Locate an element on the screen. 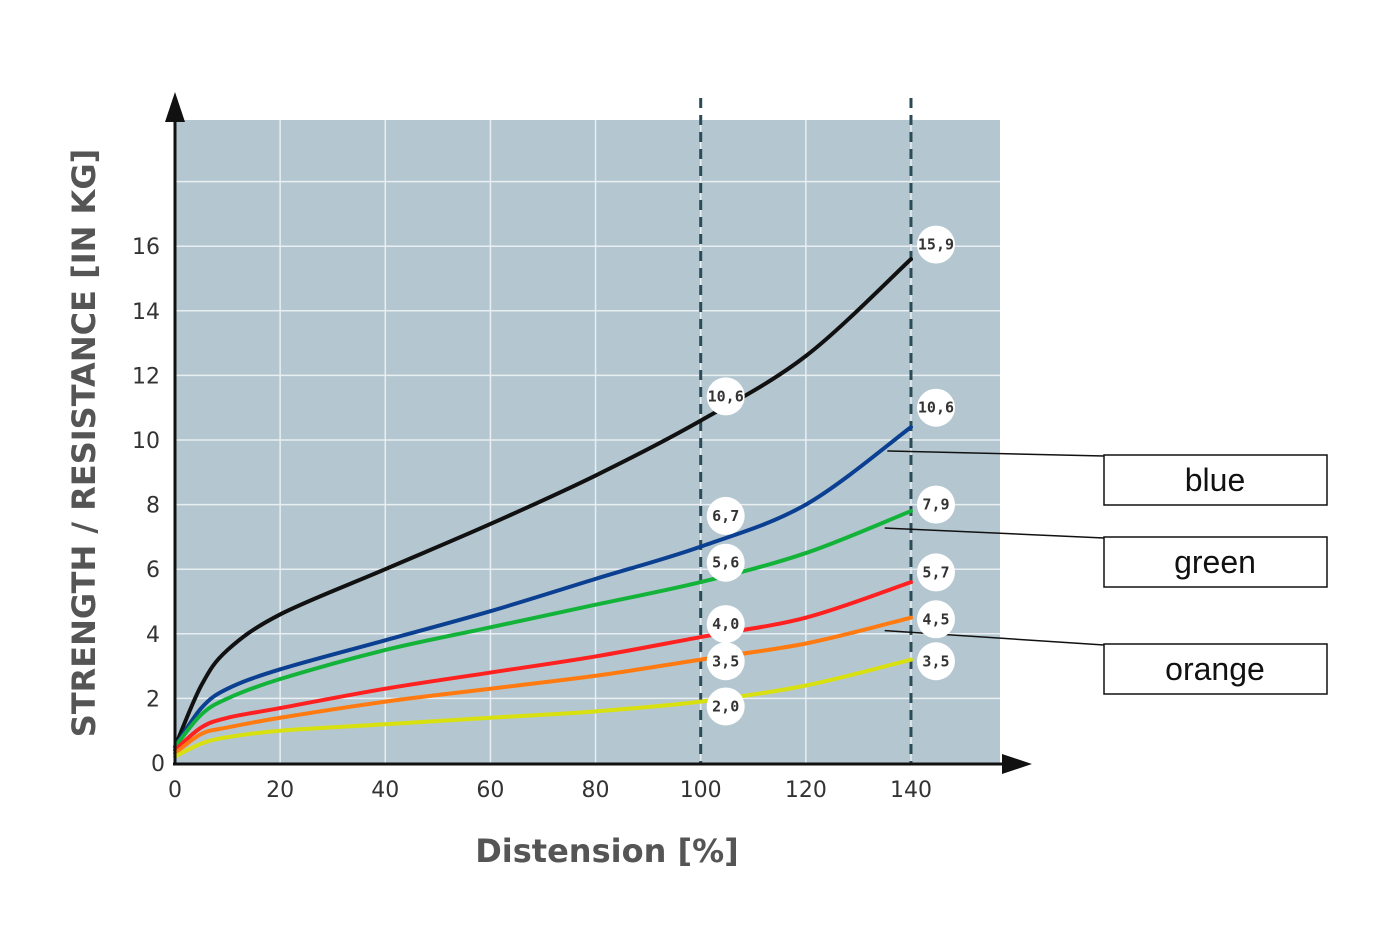  x-axis-label: Distension [%] is located at coordinates (607, 851).